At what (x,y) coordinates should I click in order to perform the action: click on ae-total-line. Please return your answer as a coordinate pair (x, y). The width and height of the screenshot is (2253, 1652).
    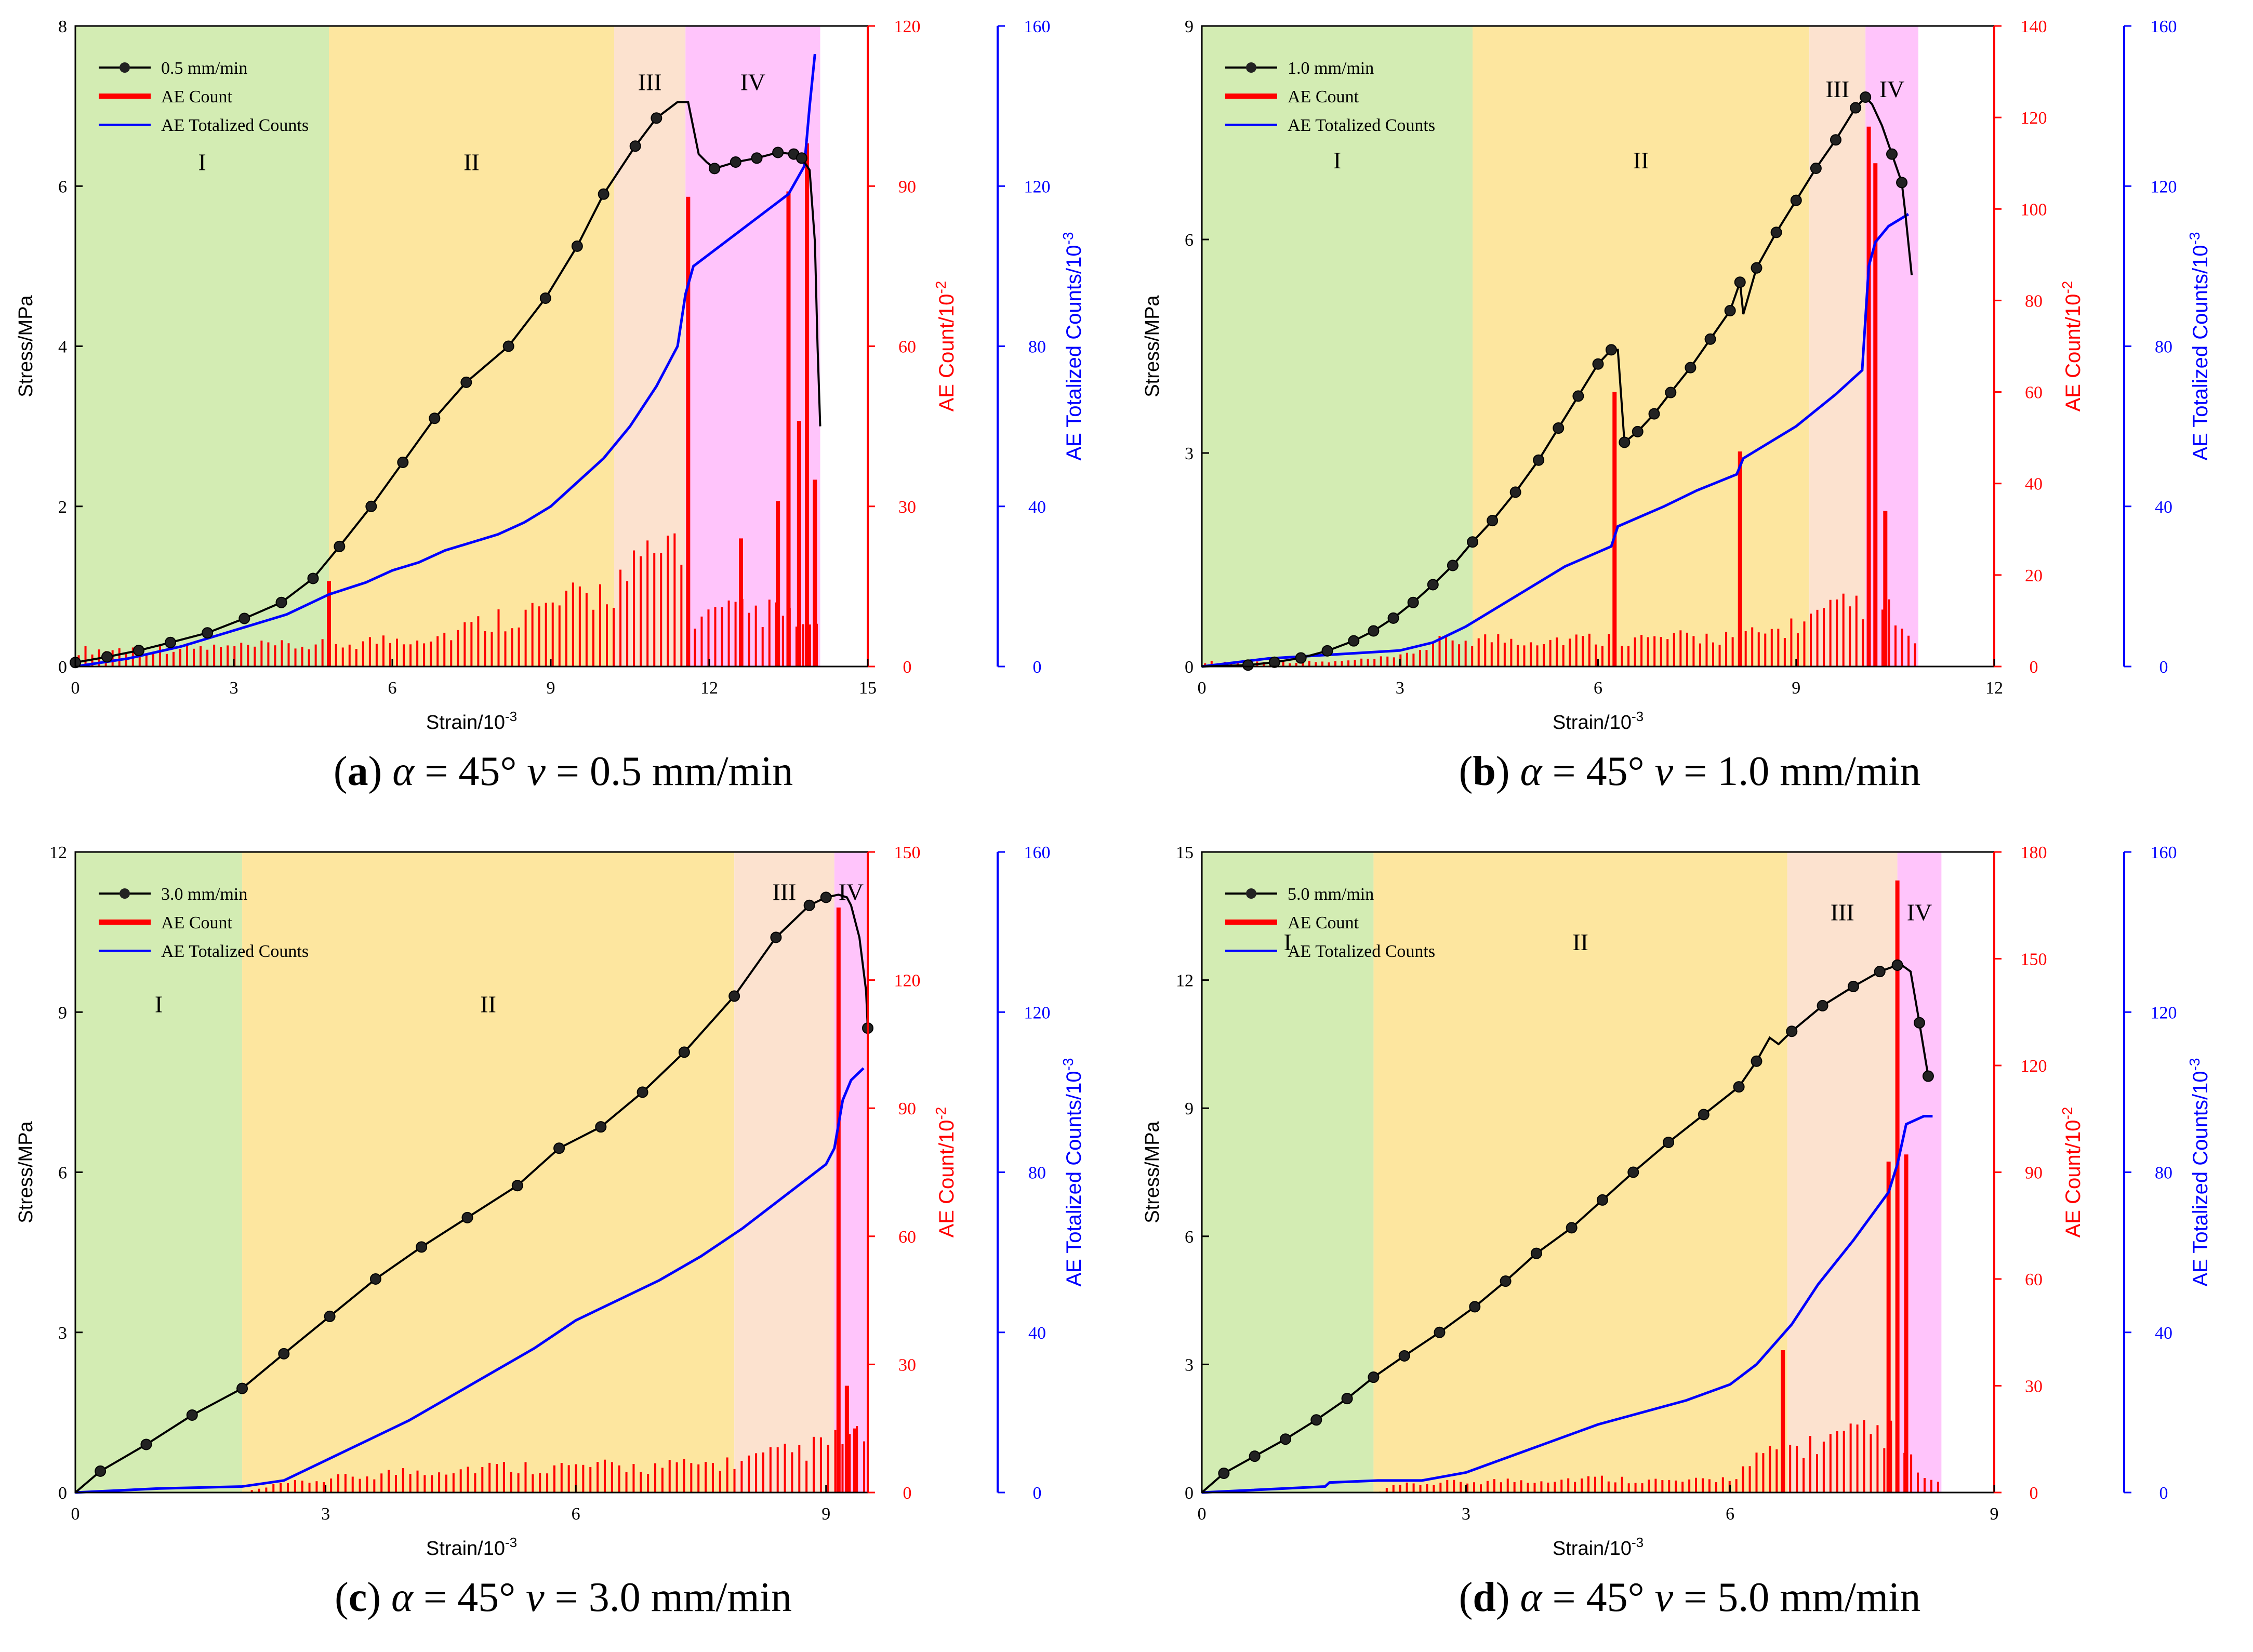
    Looking at the image, I should click on (446, 361).